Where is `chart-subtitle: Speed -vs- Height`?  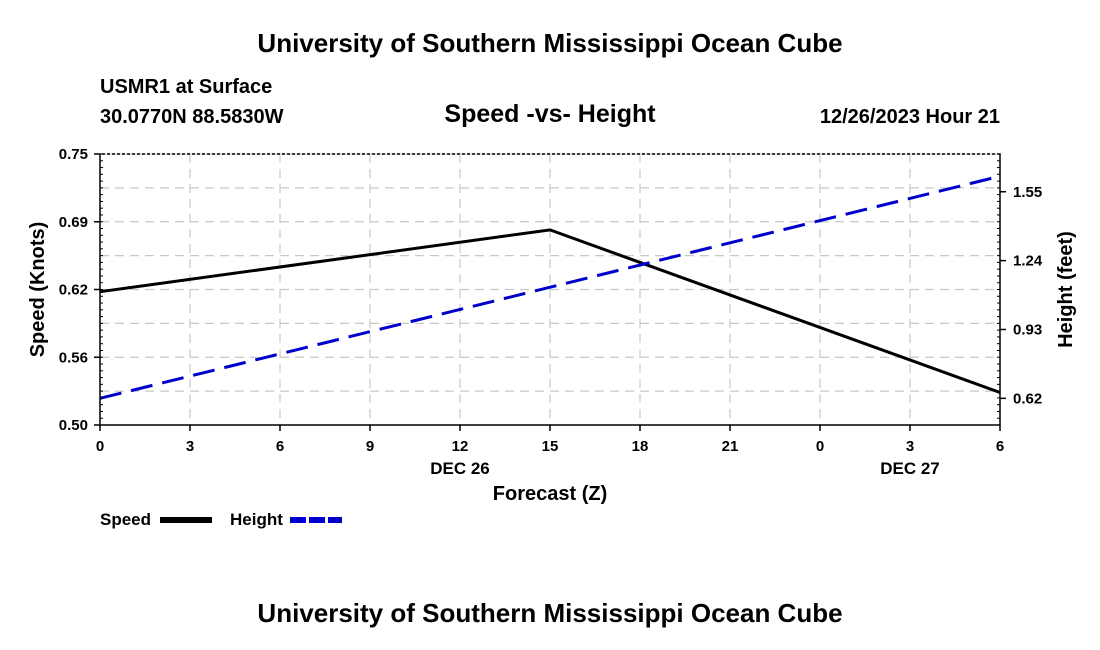 chart-subtitle: Speed -vs- Height is located at coordinates (550, 114).